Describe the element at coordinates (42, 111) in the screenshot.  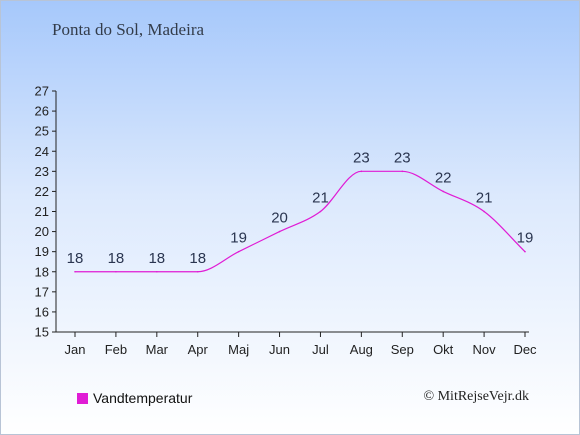
I see `y-tick-label: 26` at that location.